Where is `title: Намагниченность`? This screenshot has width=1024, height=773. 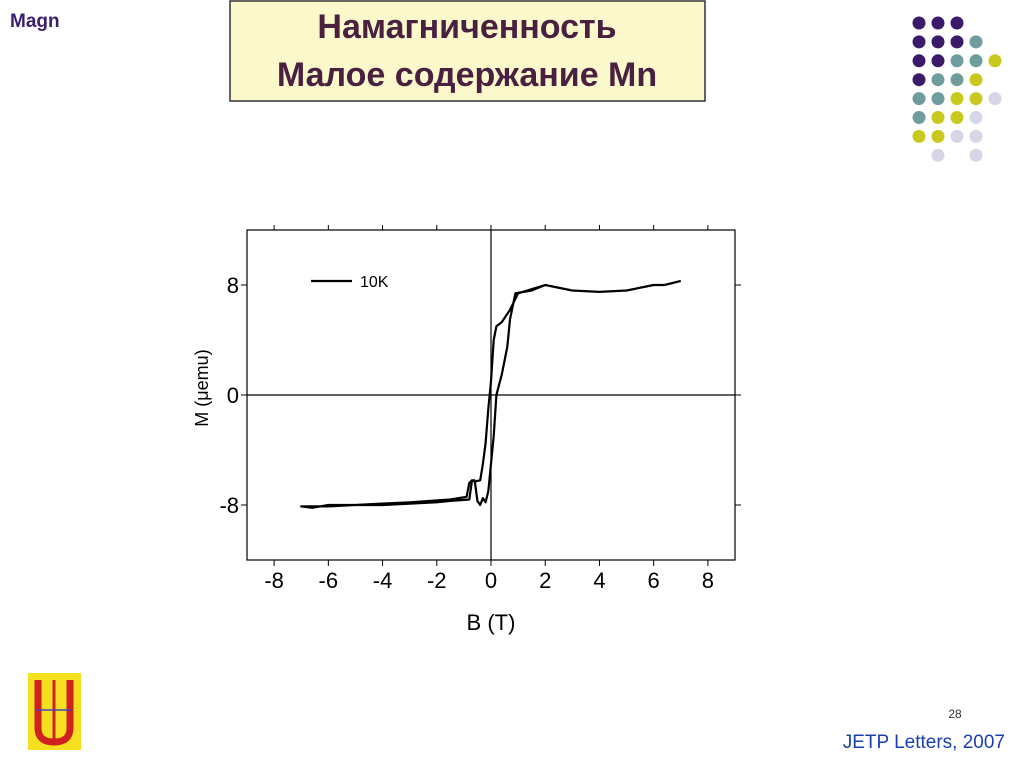
title: Намагниченность is located at coordinates (466, 27).